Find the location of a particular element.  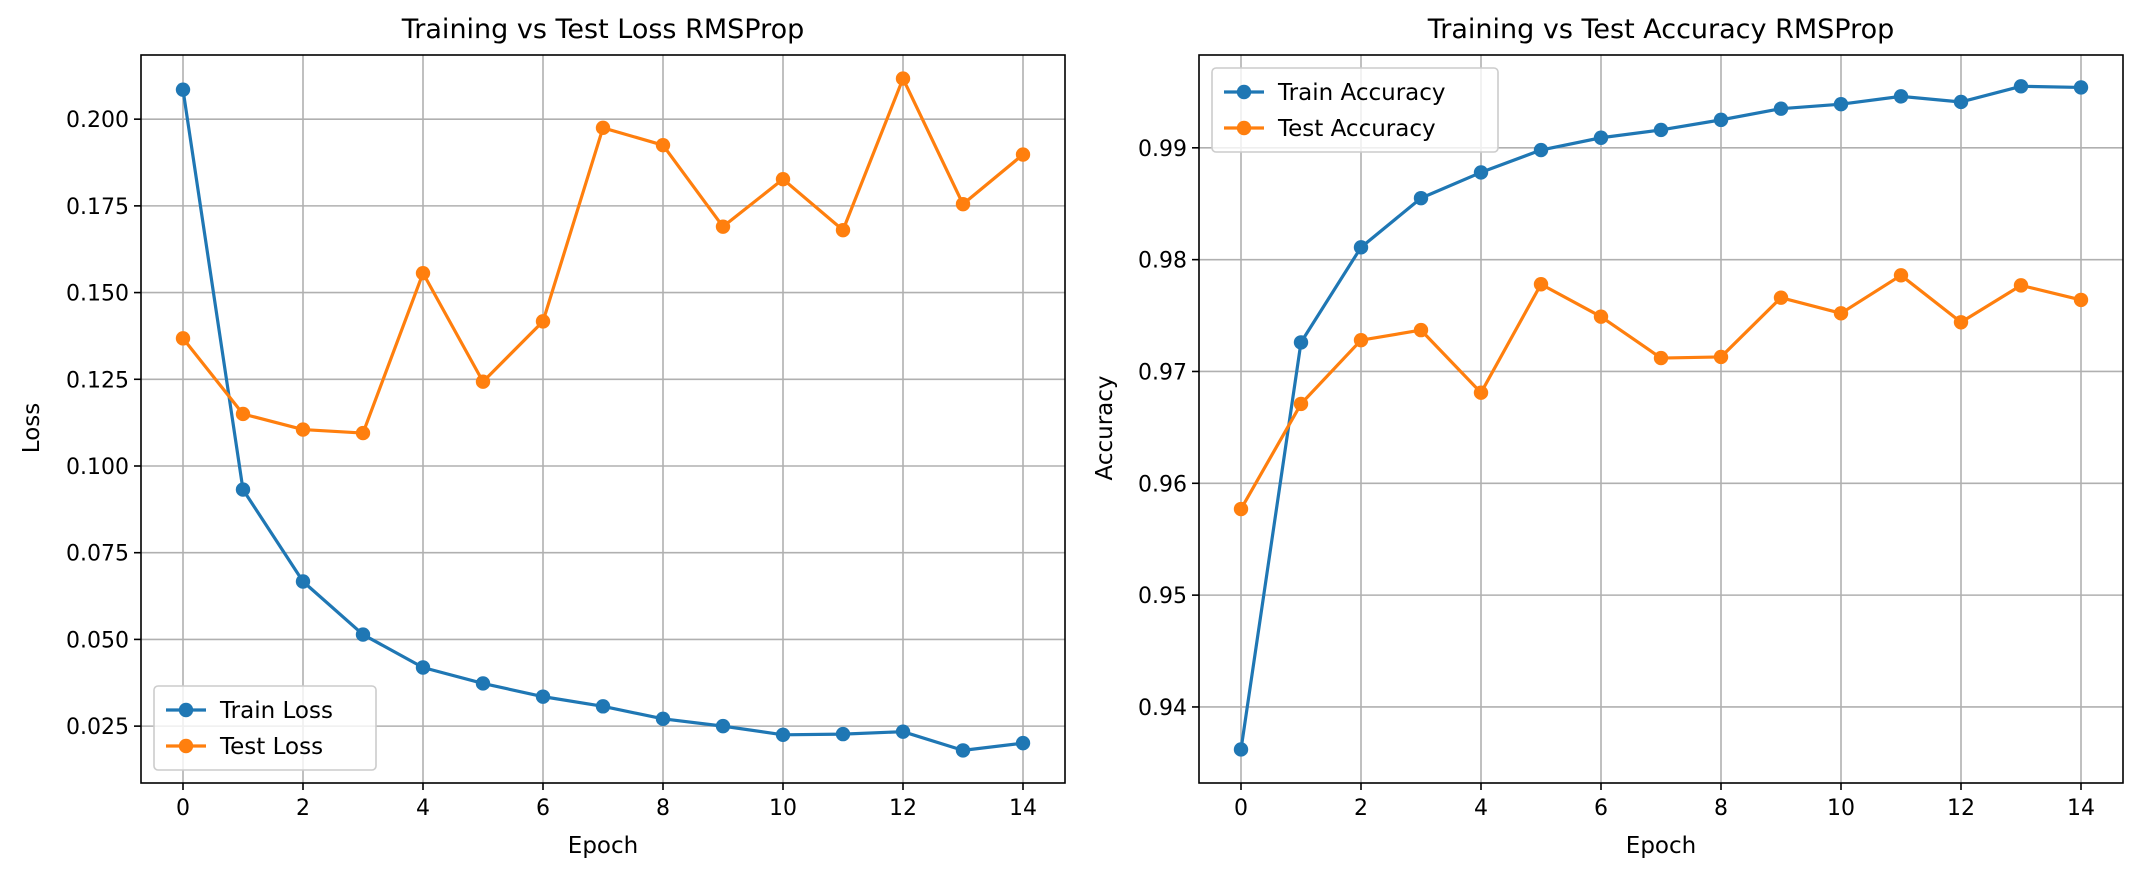

accuracy-chart-ytick-label: 0.96 is located at coordinates (1162, 484).